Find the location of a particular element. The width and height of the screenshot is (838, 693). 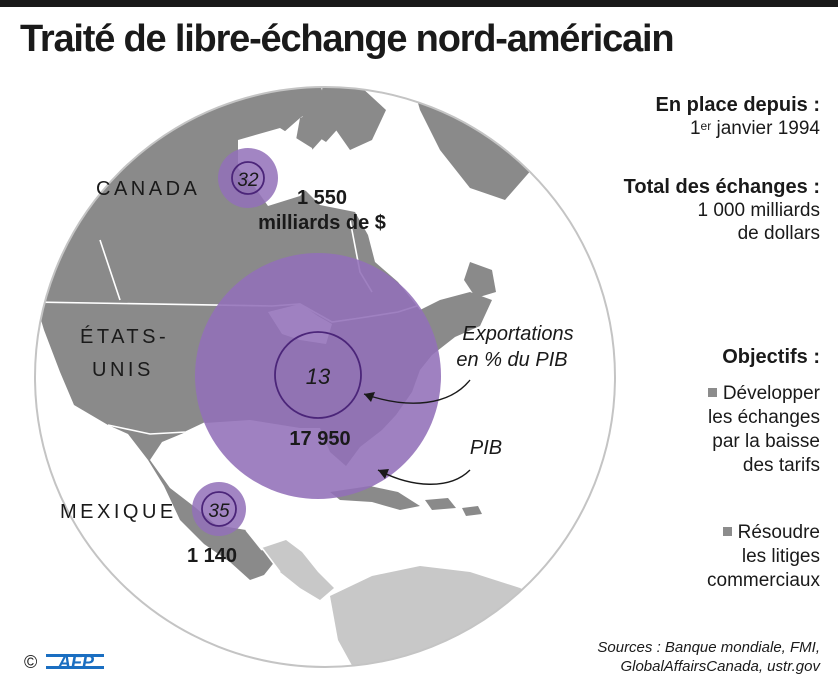

legend-gdp-arrow is located at coordinates (424, 477).